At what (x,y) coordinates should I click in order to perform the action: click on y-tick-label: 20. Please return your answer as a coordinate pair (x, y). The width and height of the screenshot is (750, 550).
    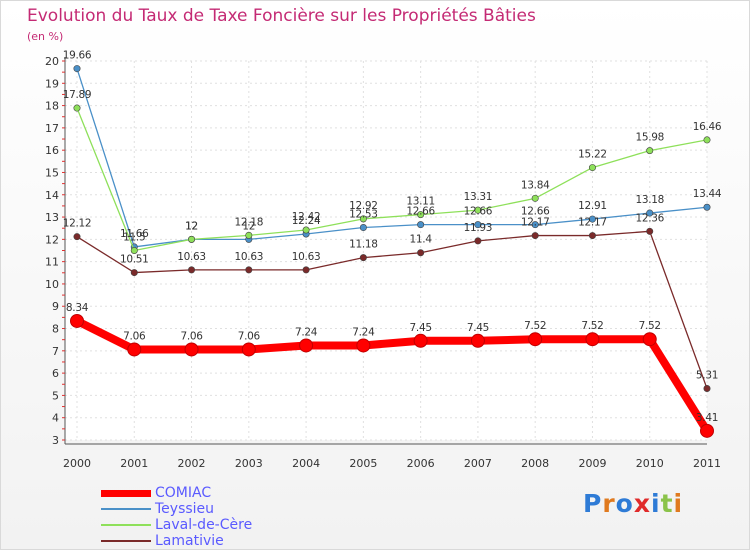
    Looking at the image, I should click on (52, 61).